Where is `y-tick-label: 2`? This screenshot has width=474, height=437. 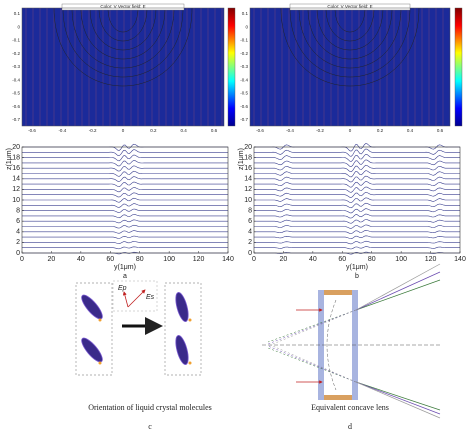
y-tick-label: 2 is located at coordinates (250, 242).